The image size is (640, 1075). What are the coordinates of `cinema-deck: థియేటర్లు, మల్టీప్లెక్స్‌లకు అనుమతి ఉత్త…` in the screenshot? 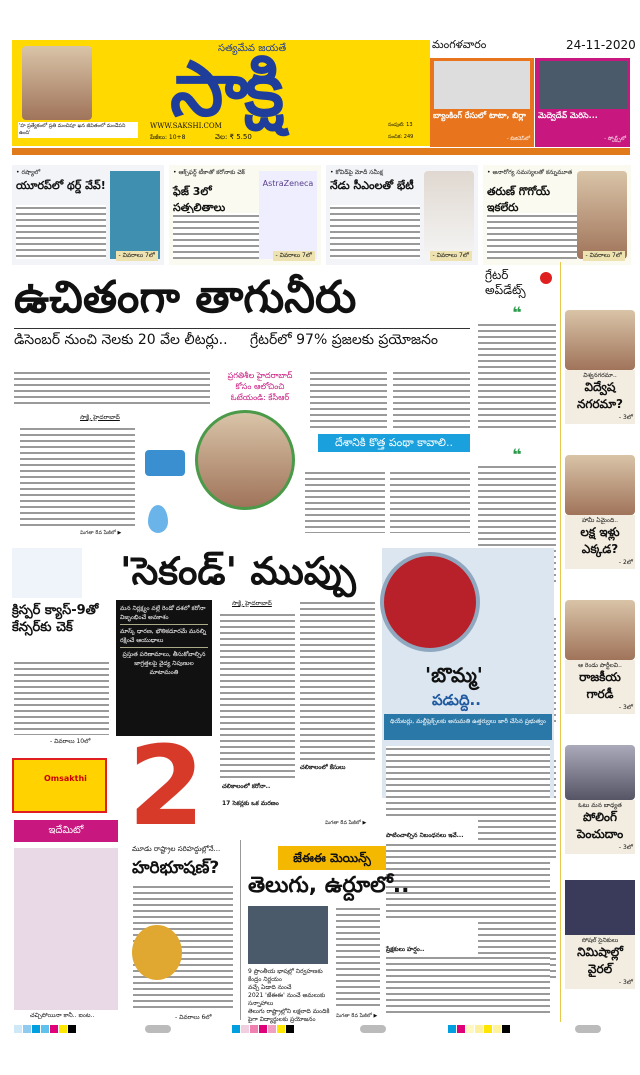 It's located at (468, 727).